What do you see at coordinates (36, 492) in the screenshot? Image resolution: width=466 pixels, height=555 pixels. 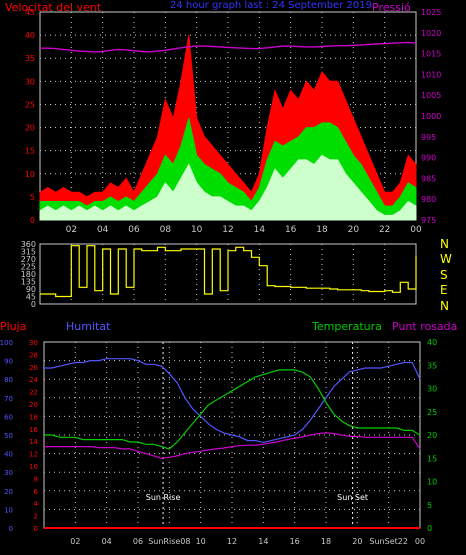 I see `rain-tick: 6` at bounding box center [36, 492].